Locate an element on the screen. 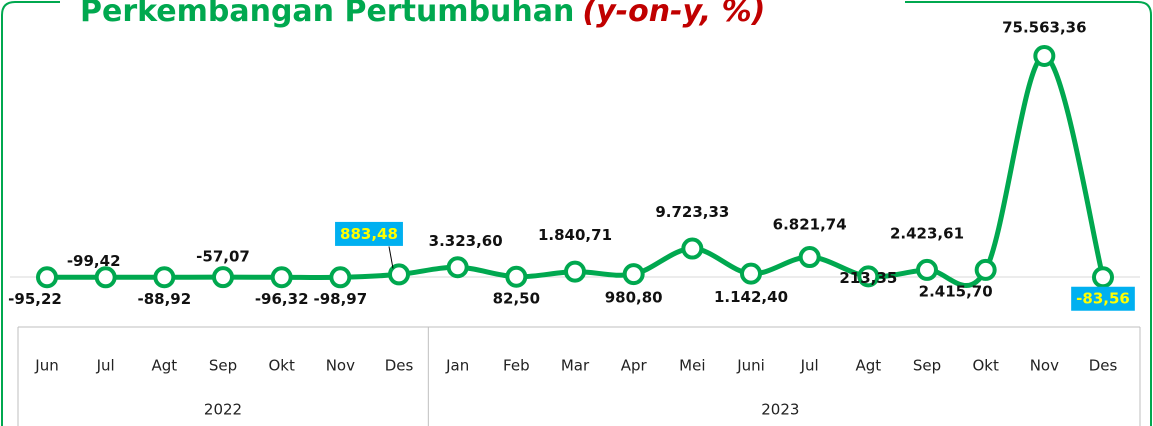  value-label: 2.423,61 is located at coordinates (927, 233).